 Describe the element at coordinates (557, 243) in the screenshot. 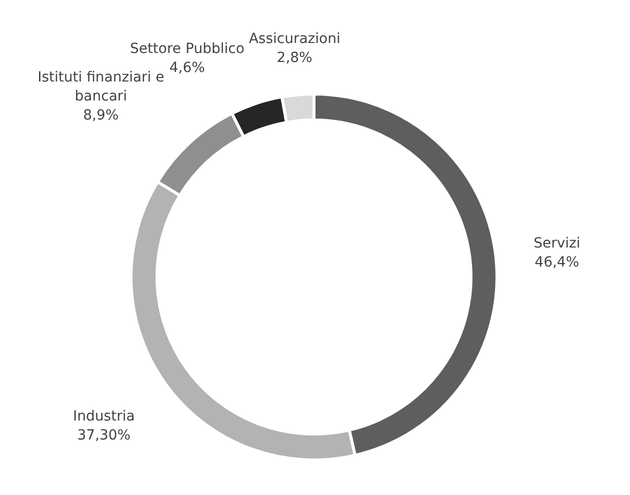

I see `slice-label: Servizi` at that location.